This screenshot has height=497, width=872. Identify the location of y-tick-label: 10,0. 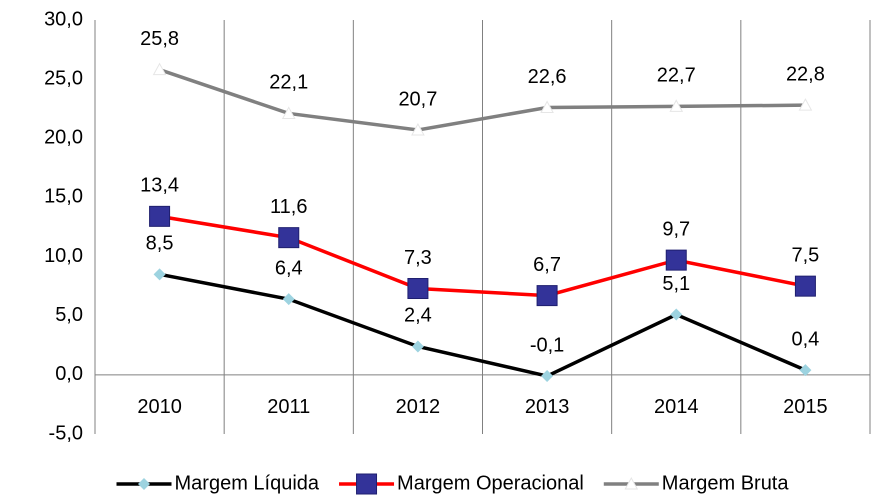
(63, 256).